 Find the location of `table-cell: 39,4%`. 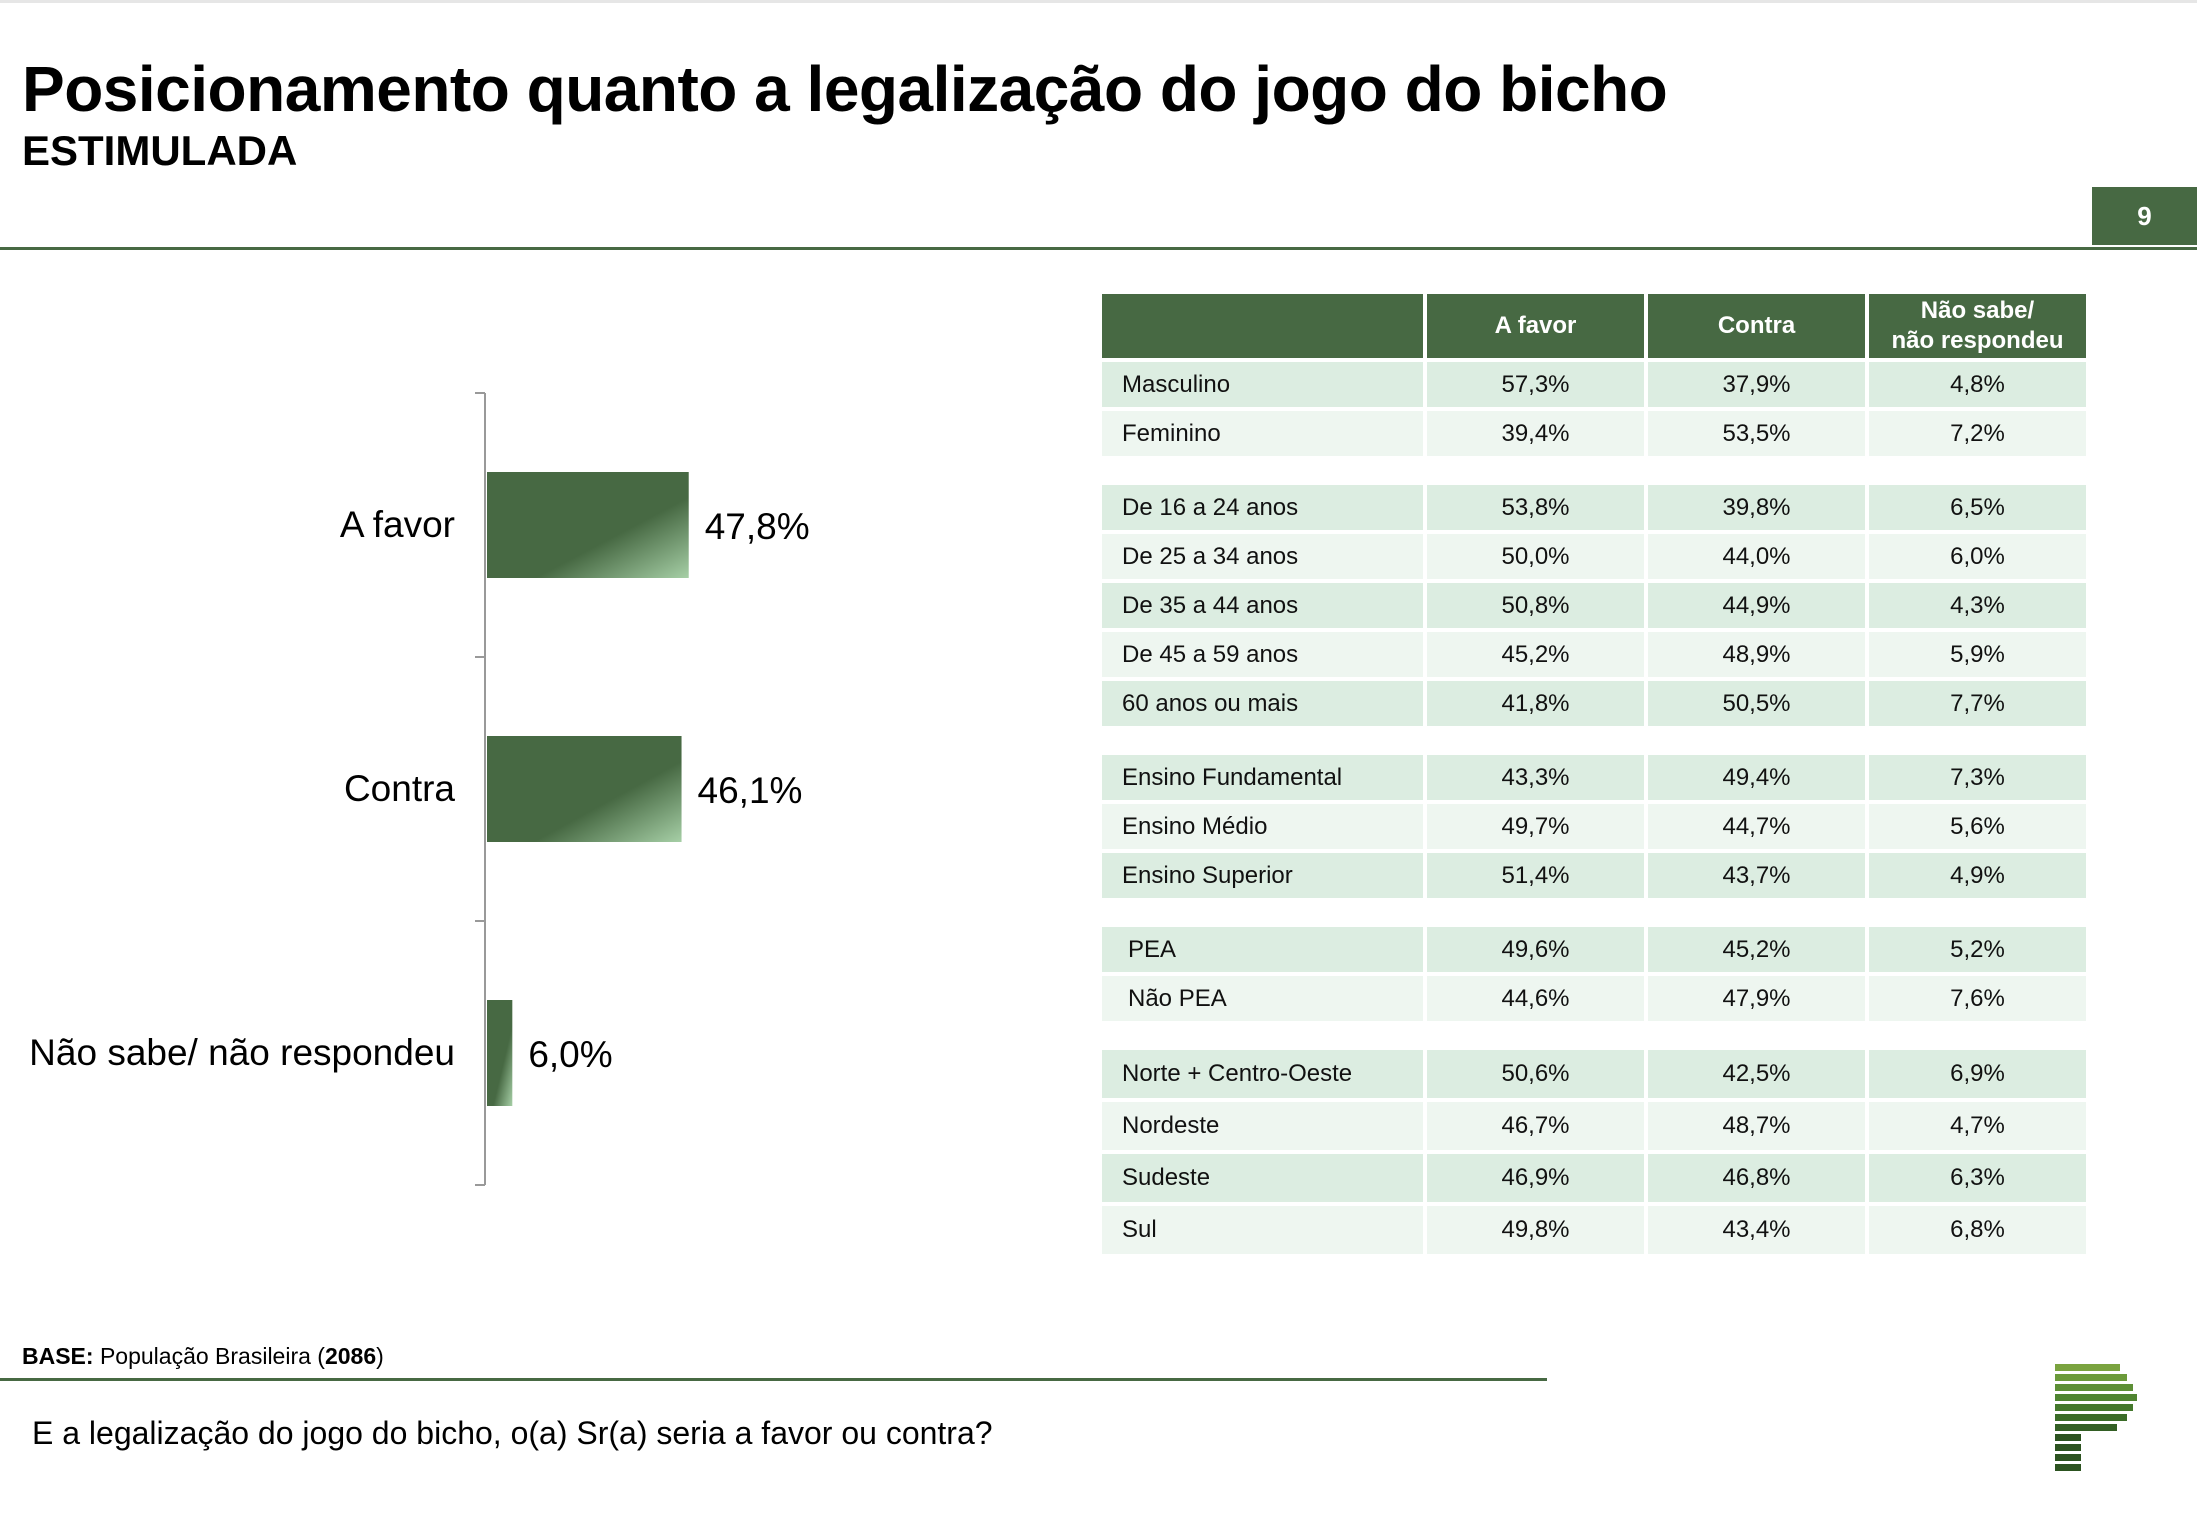

table-cell: 39,4% is located at coordinates (1535, 433).